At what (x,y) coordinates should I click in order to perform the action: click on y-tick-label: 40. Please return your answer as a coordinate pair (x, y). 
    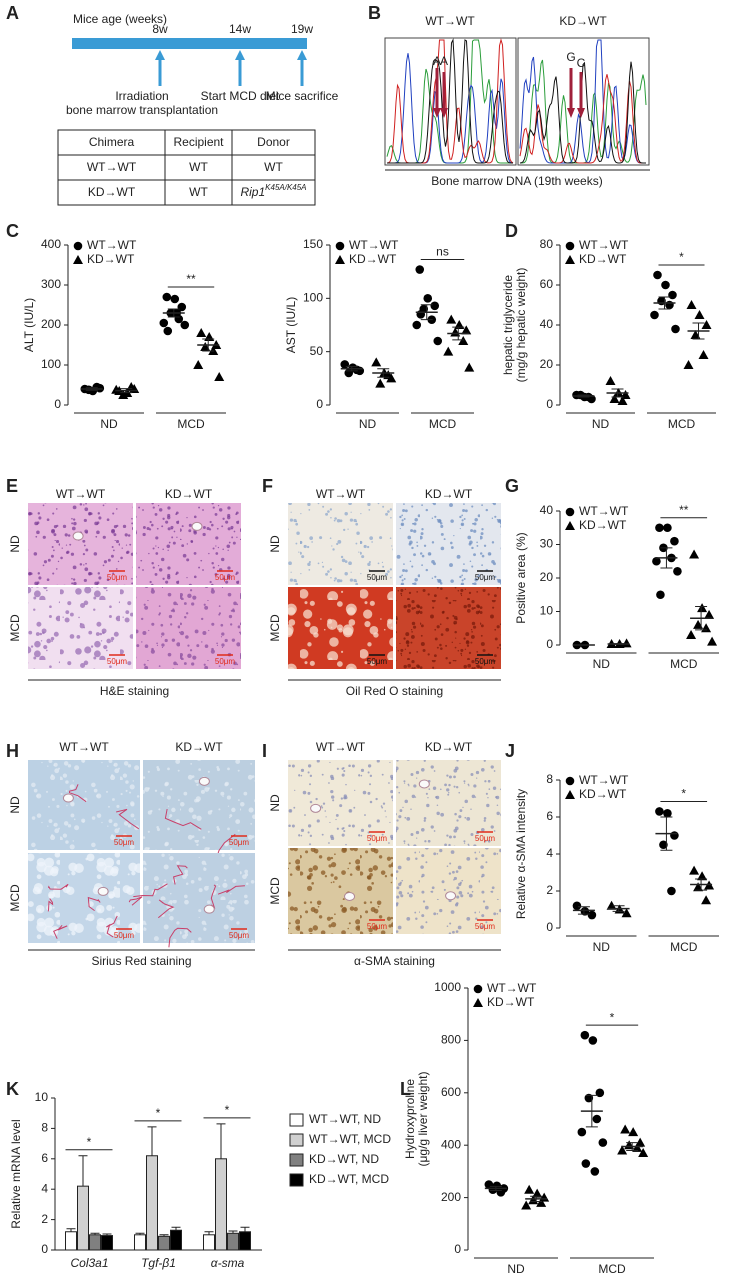
    Looking at the image, I should click on (547, 324).